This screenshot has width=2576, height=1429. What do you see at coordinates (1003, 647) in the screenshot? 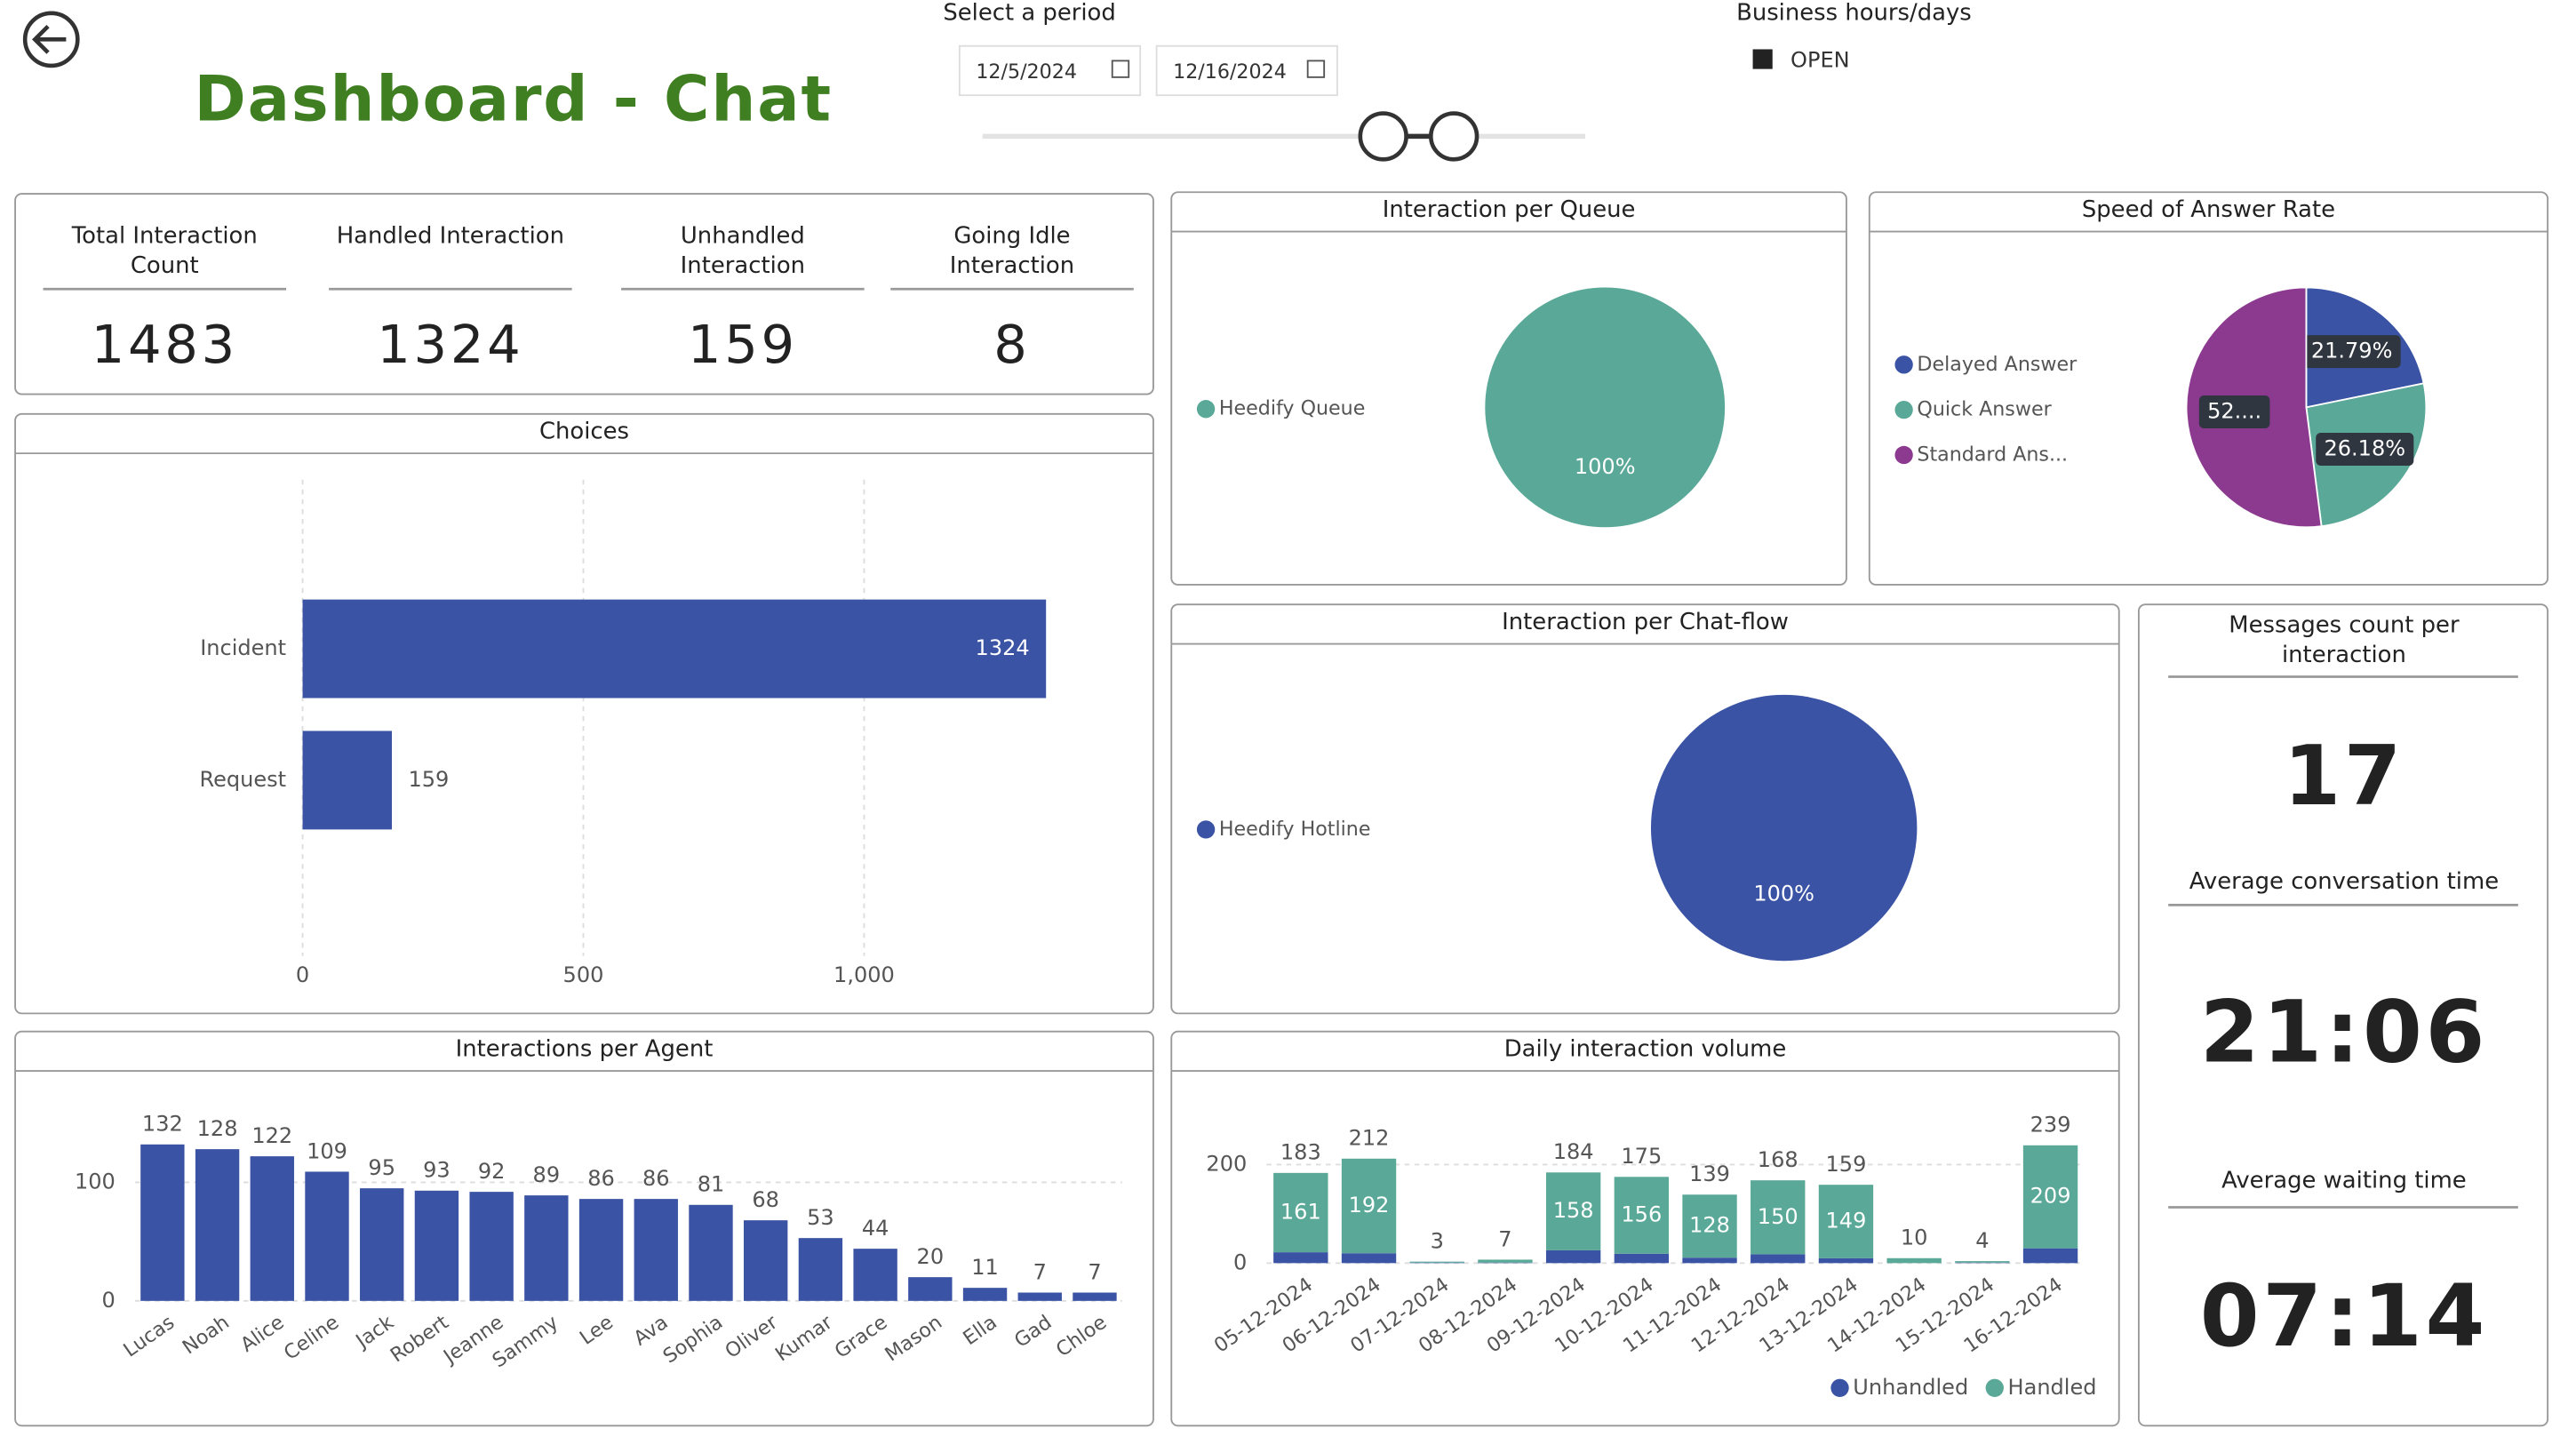
I see `value-label: 1324` at bounding box center [1003, 647].